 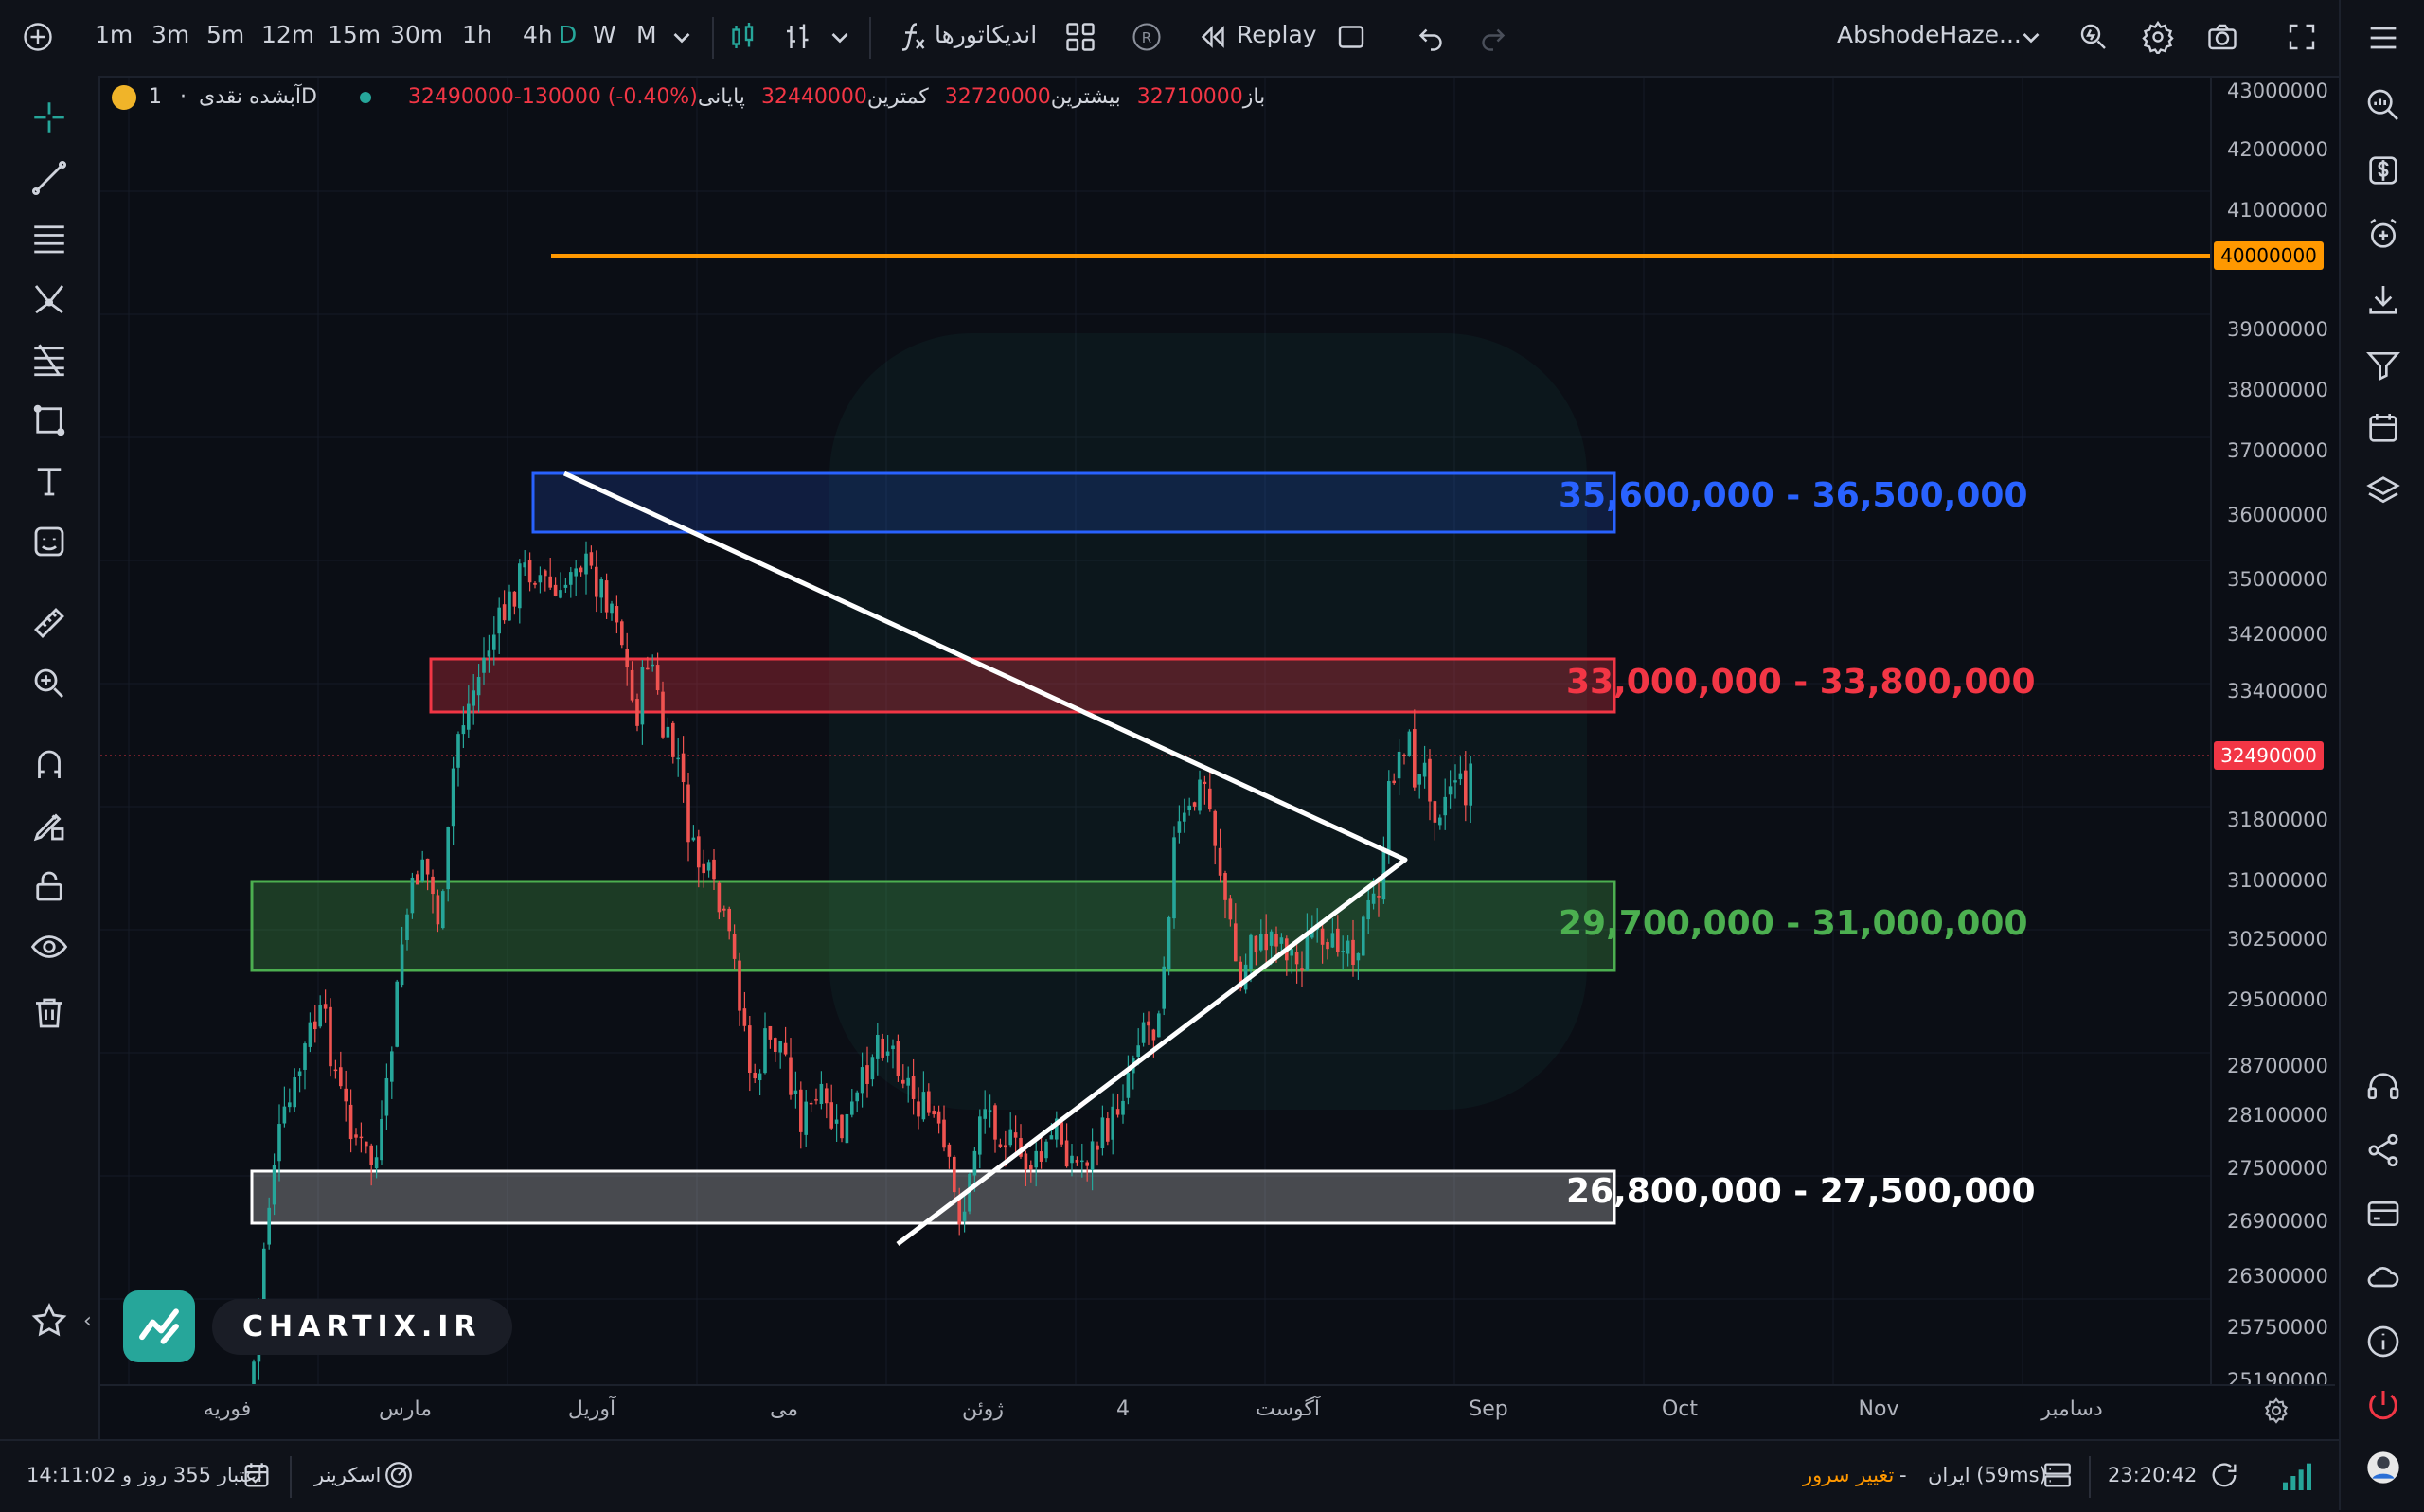 I want to click on timeframe-30m: 30m, so click(x=417, y=34).